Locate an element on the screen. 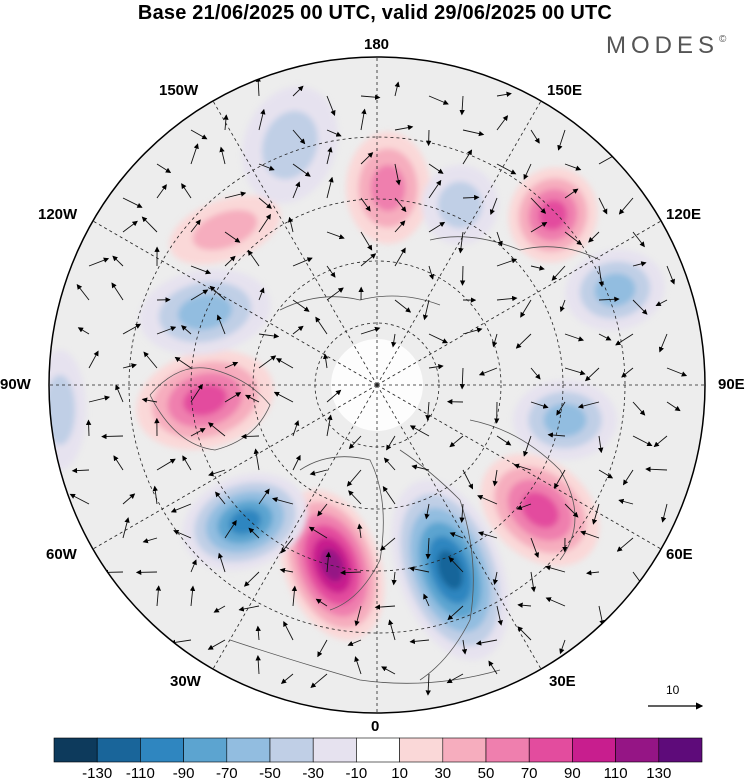 The width and height of the screenshot is (750, 783). colorbar-tick-label: 50 is located at coordinates (486, 773).